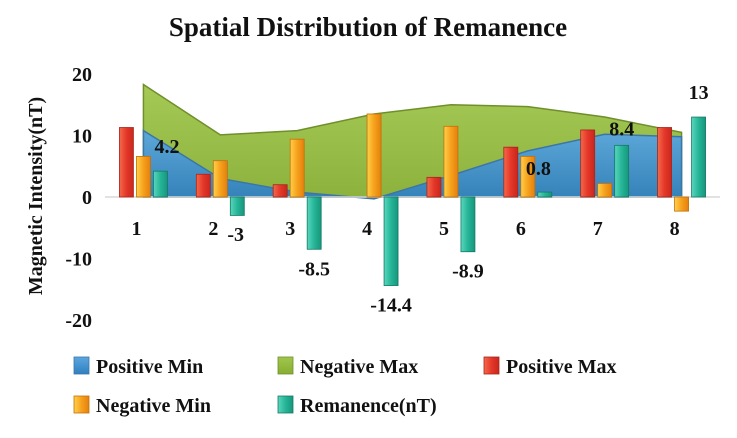  Describe the element at coordinates (391, 306) in the screenshot. I see `data-label: -14.4` at that location.